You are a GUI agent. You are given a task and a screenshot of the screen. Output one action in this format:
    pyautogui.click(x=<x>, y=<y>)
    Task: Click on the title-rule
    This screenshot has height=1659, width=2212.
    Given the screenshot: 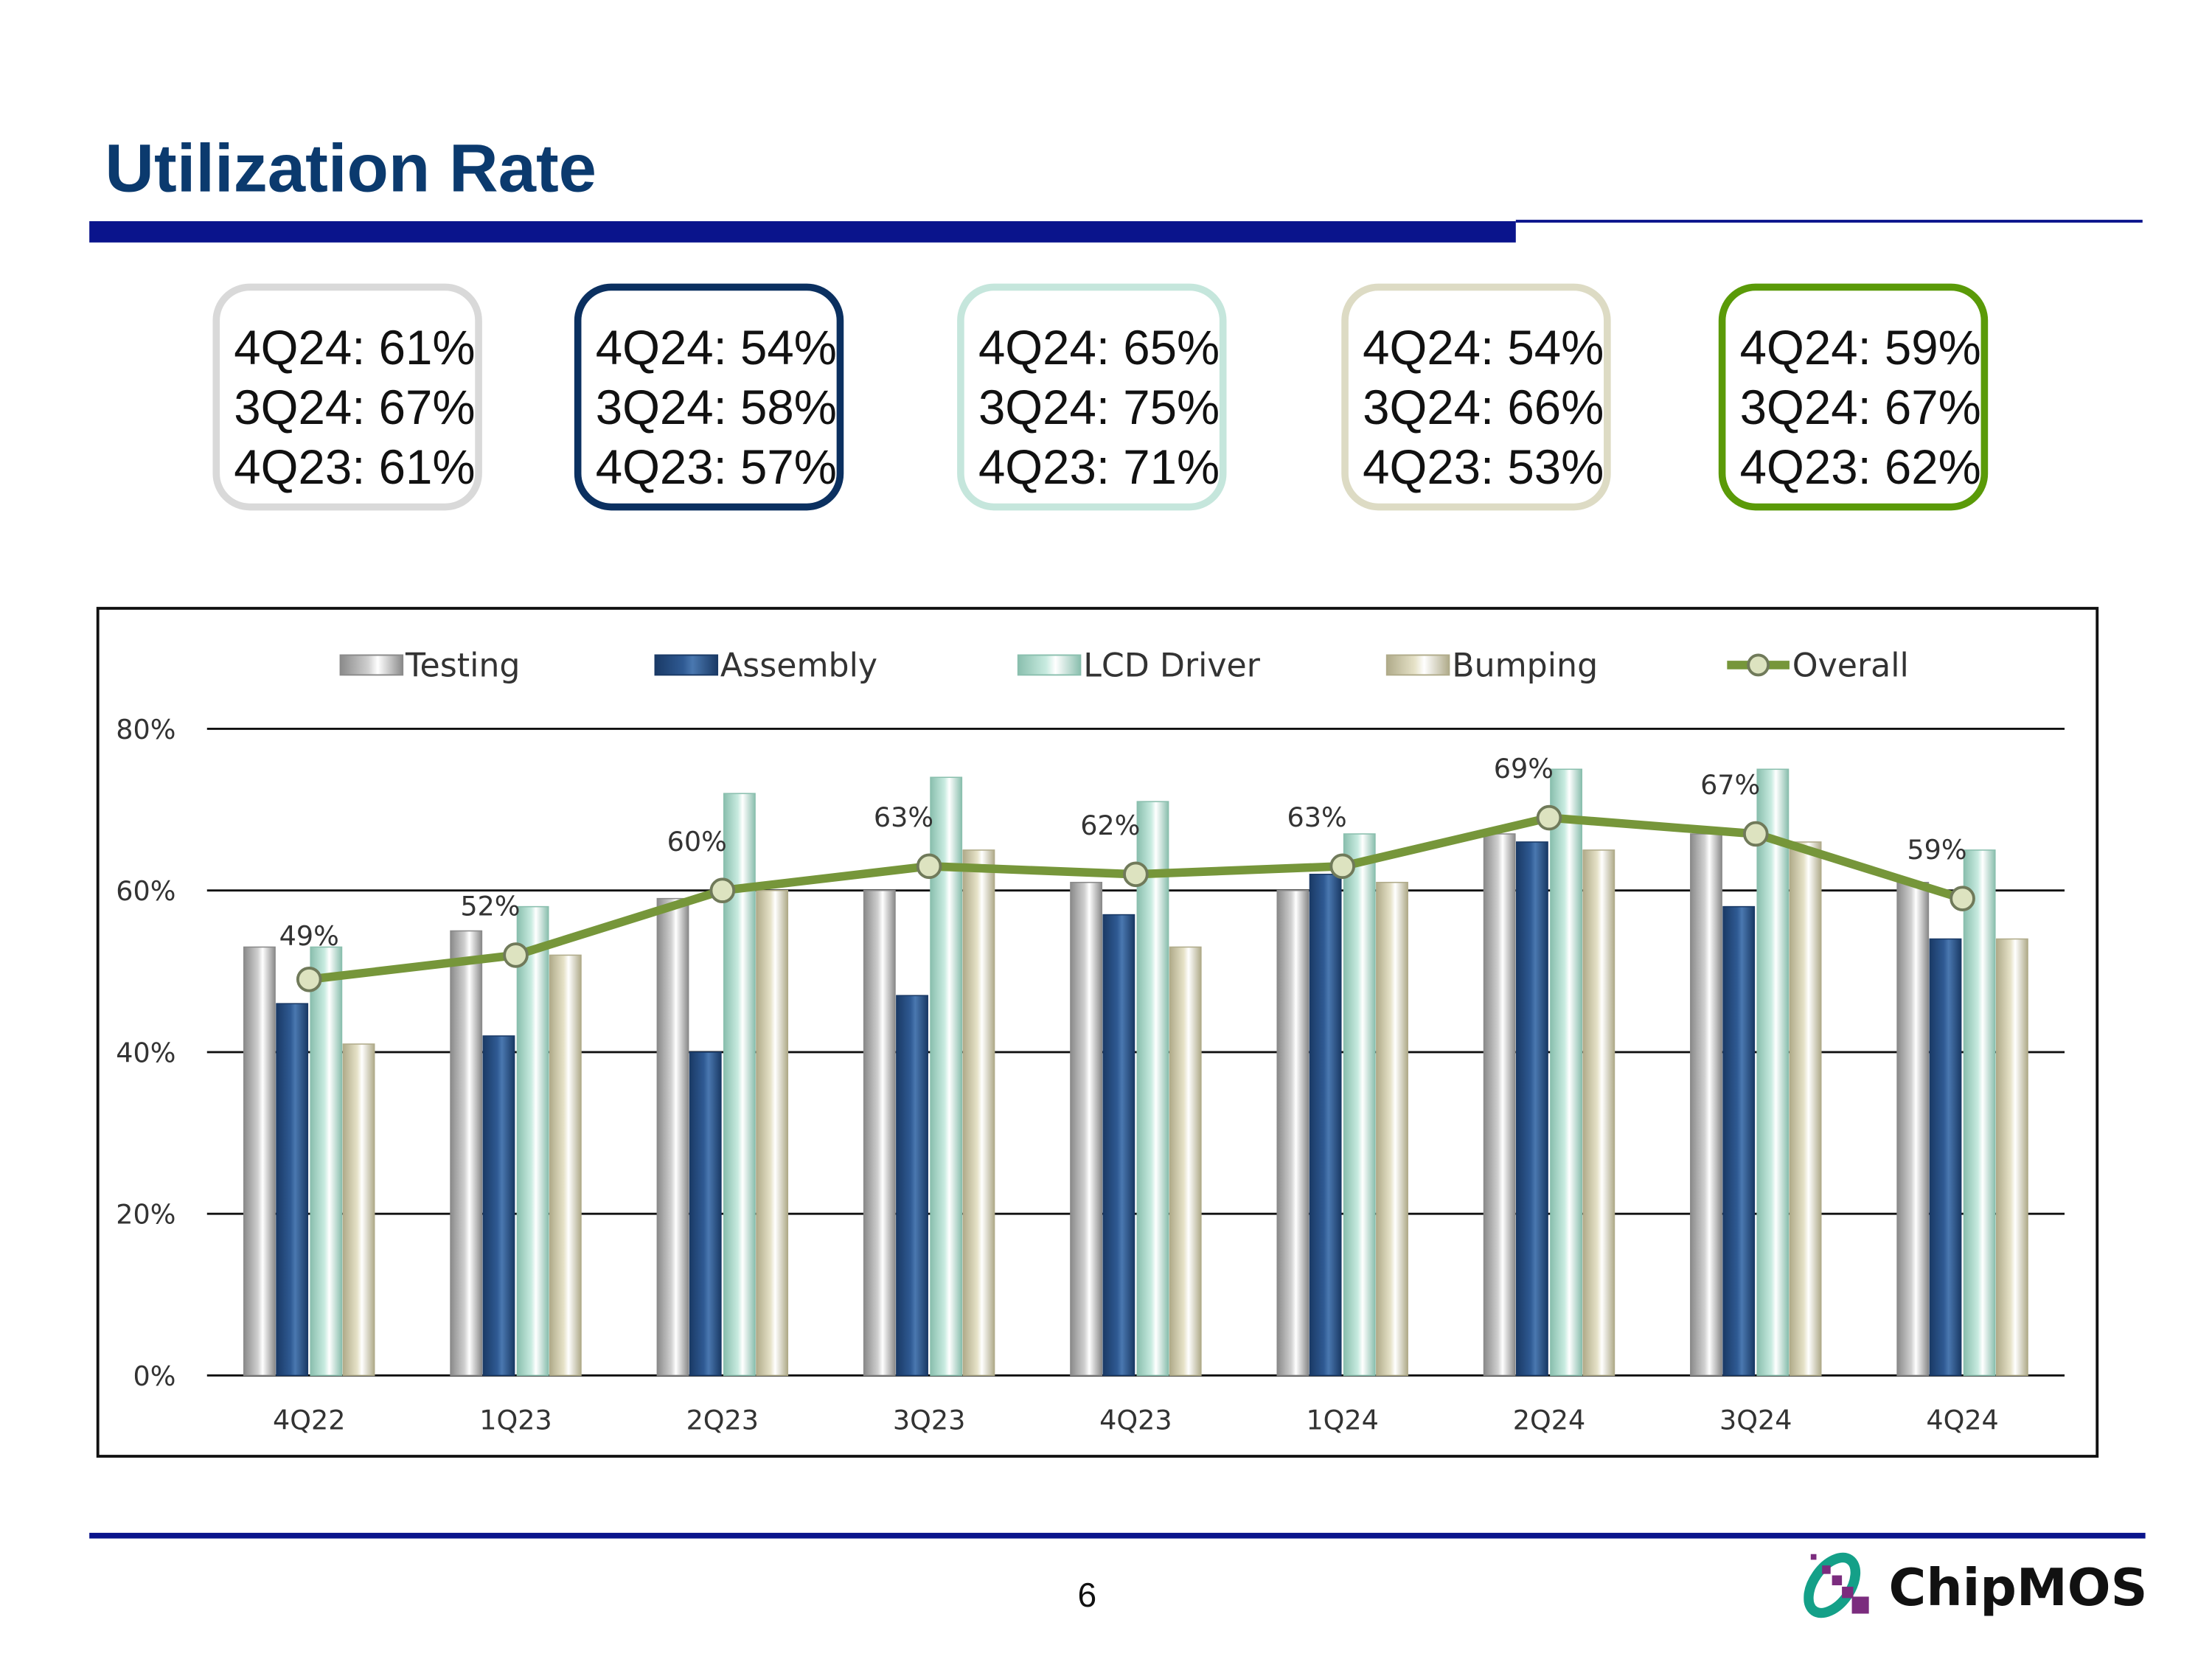 What is the action you would take?
    pyautogui.click(x=802, y=232)
    